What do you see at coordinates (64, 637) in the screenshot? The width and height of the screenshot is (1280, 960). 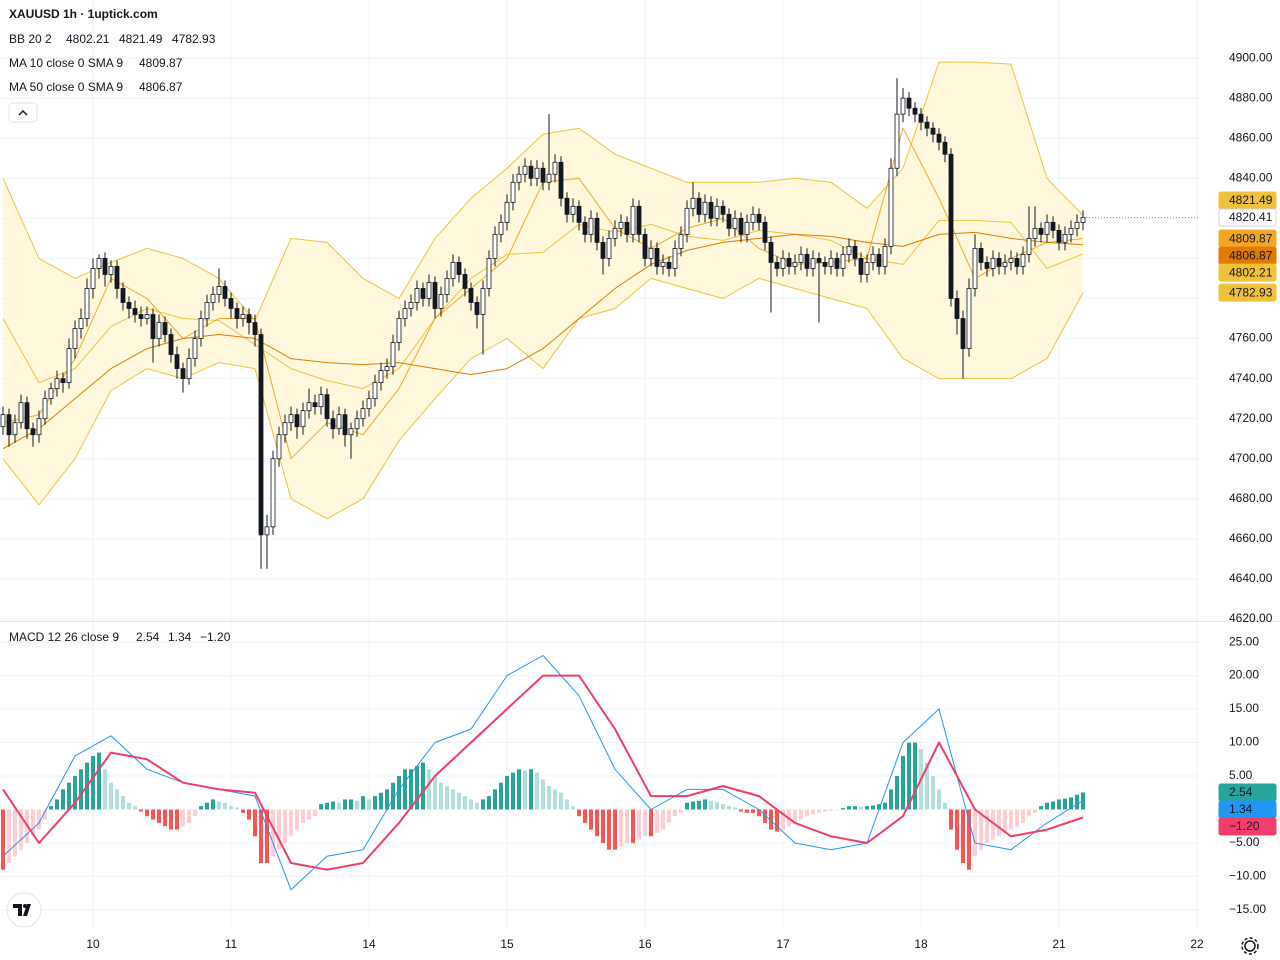 I see `legend-label: MACD 12 26 close 9` at bounding box center [64, 637].